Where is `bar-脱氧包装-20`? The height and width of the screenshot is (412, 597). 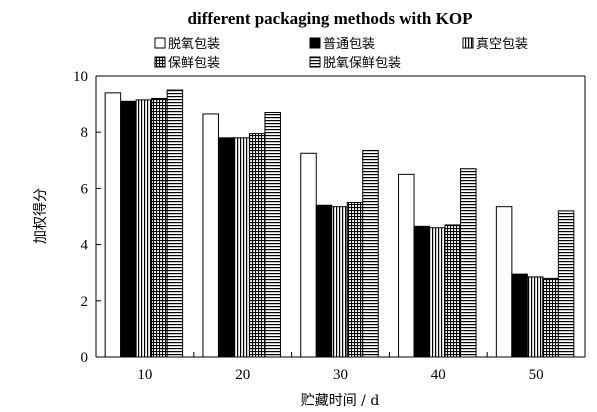 bar-脱氧包装-20 is located at coordinates (210, 235).